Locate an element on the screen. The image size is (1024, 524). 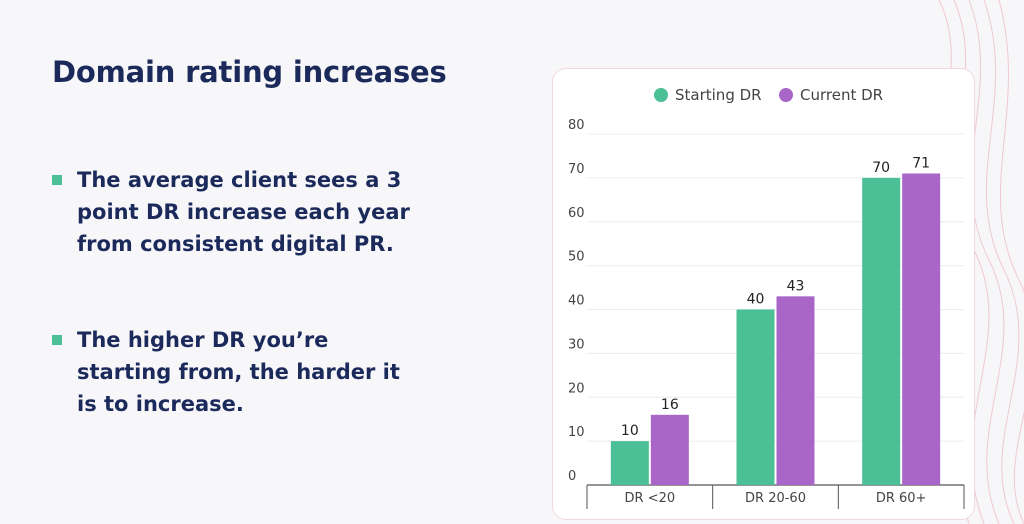
data-label: 70 is located at coordinates (881, 168).